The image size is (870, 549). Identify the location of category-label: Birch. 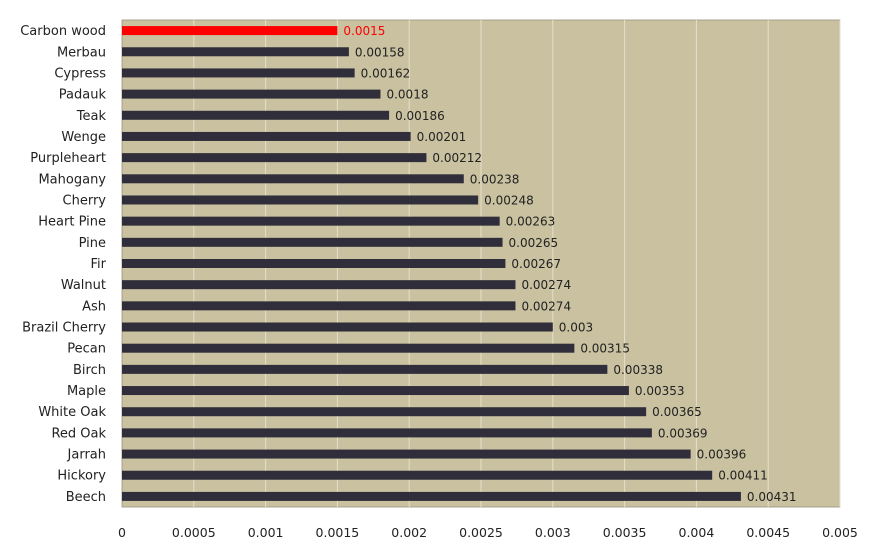
(89, 370).